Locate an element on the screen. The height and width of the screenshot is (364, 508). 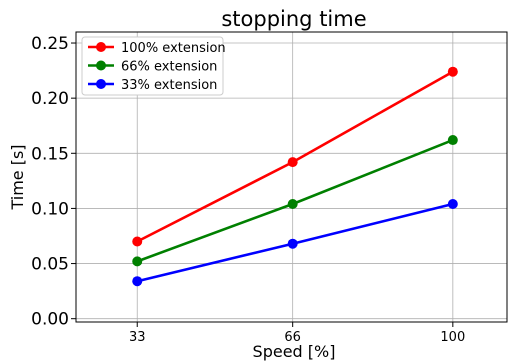
legend-label: 66% extension is located at coordinates (169, 67).